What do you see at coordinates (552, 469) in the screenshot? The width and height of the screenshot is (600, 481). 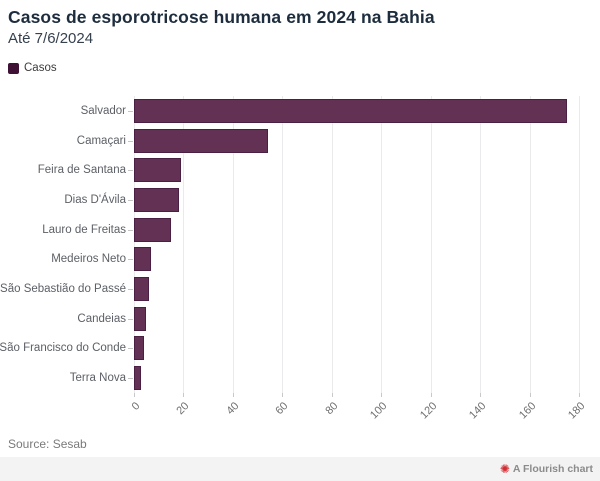 I see `flourish-badge-label: A Flourish chart` at bounding box center [552, 469].